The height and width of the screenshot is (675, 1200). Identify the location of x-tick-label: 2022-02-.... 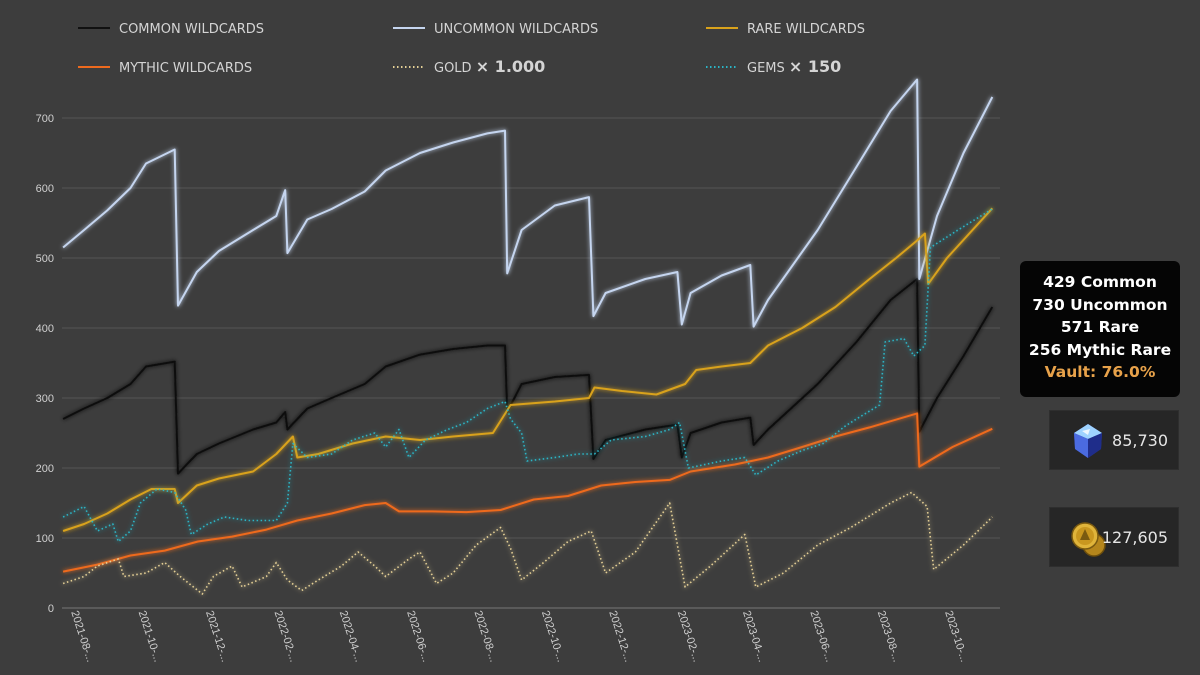
(286, 636).